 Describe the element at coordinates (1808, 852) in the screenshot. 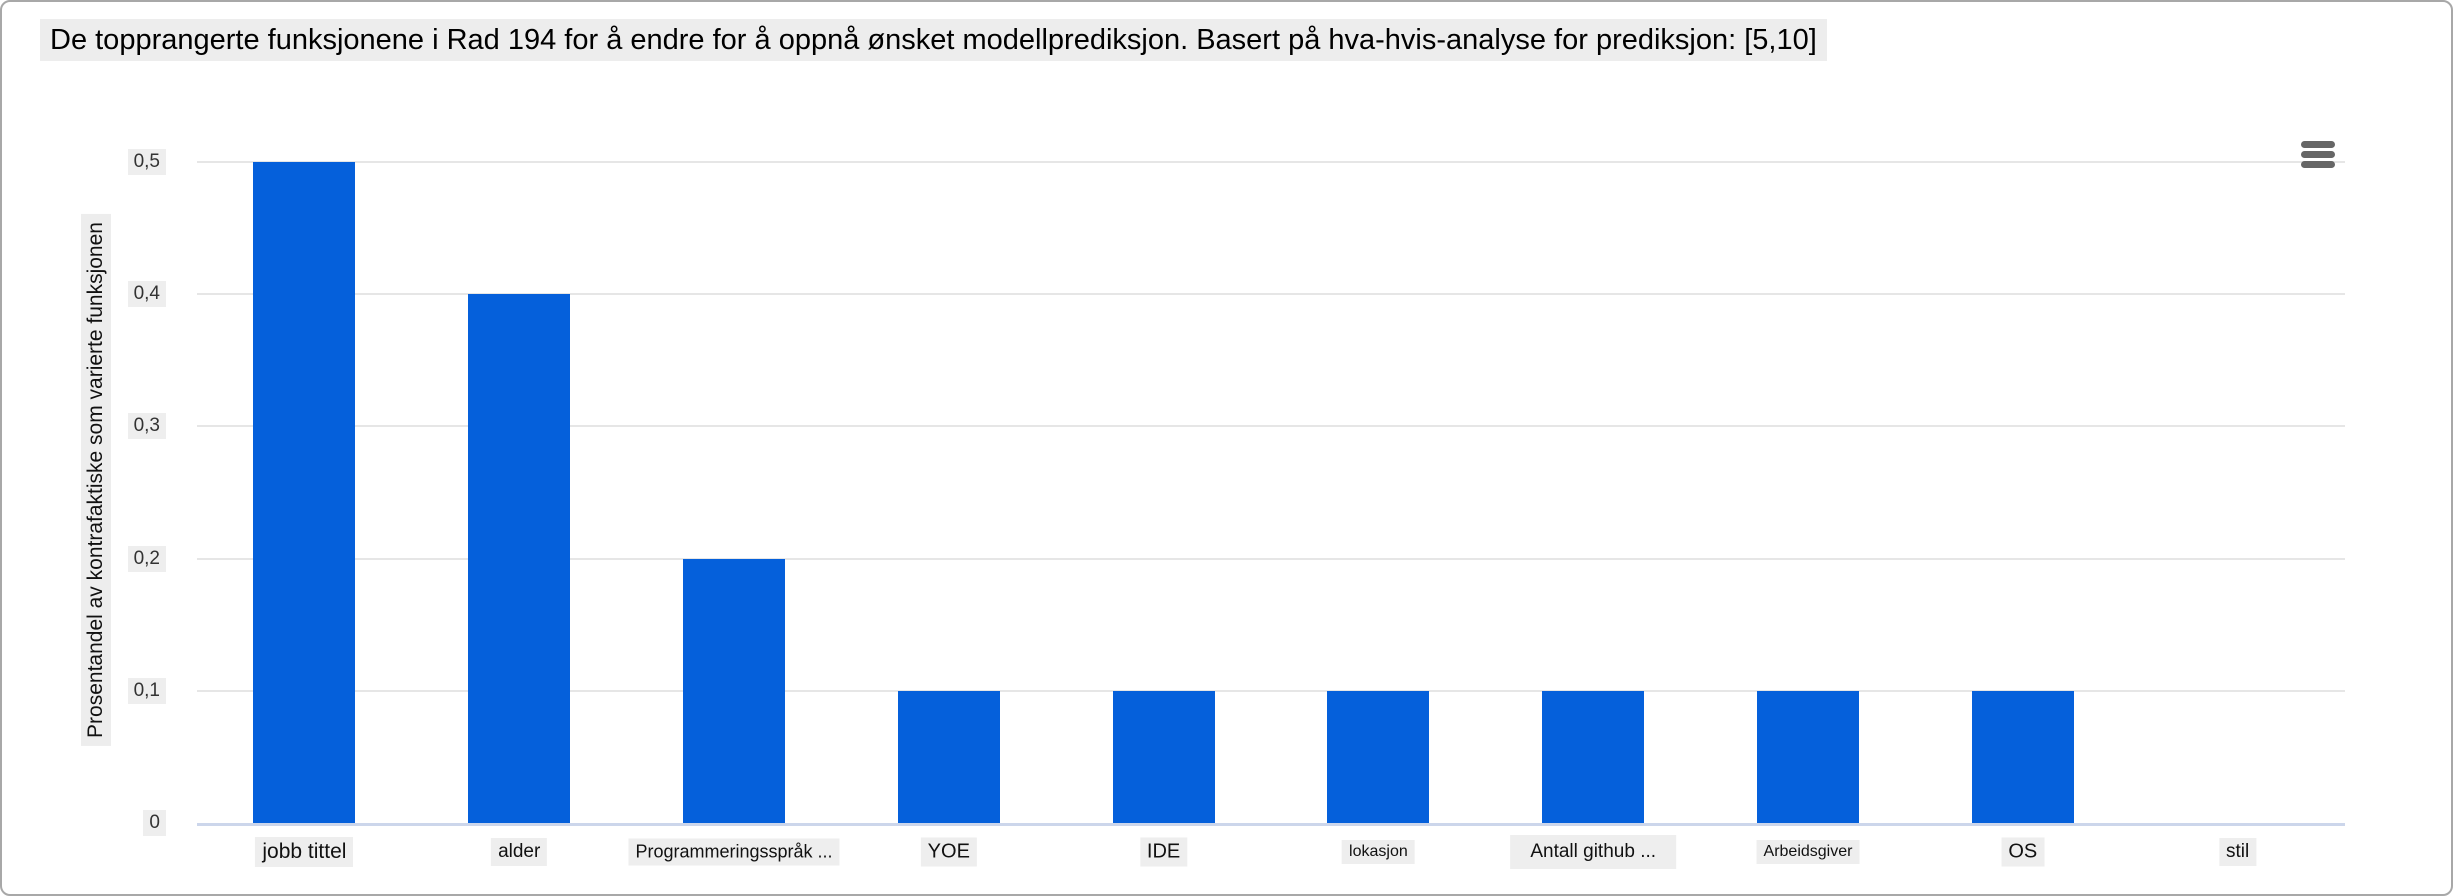

I see `x-axis-label: Arbeidsgiver` at that location.